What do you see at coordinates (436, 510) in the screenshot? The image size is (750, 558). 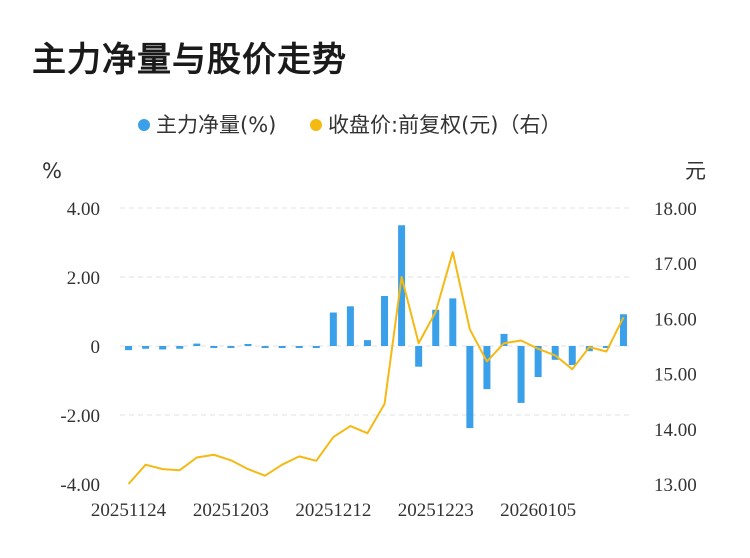 I see `x-tick-label: 20251223` at bounding box center [436, 510].